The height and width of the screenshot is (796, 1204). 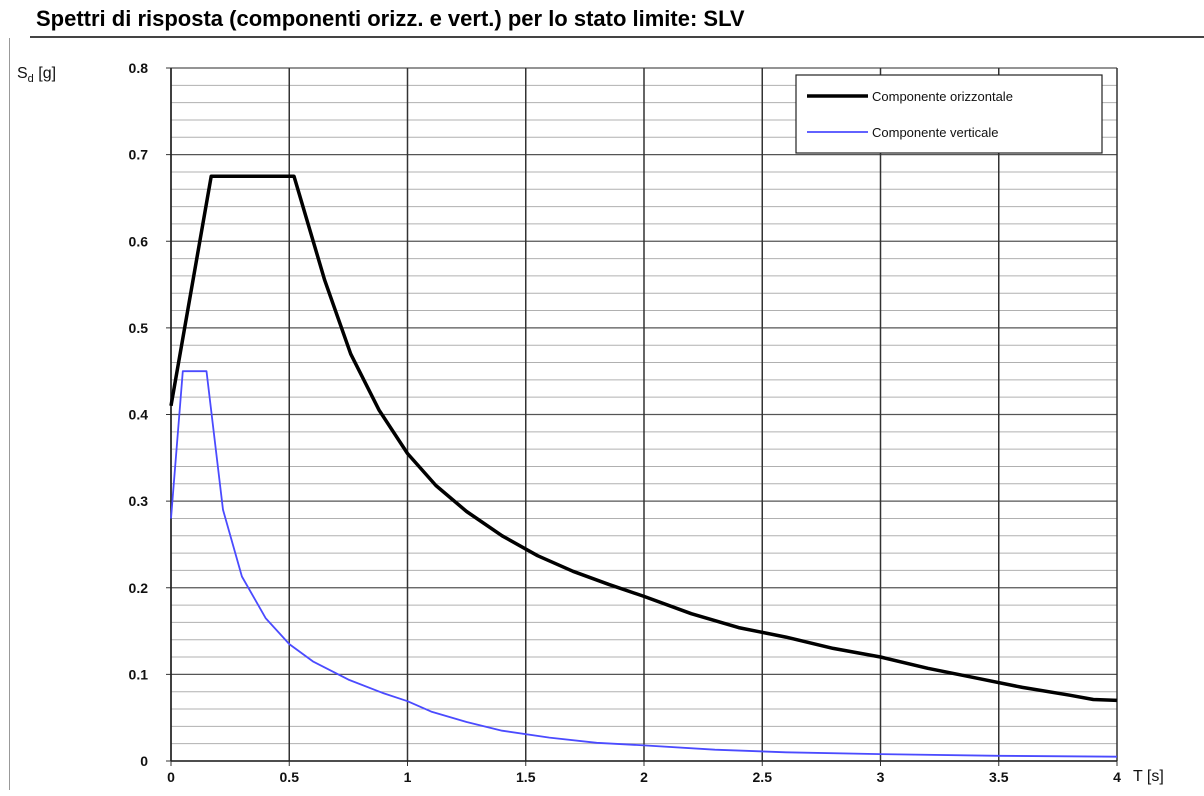 What do you see at coordinates (763, 777) in the screenshot?
I see `x-tick-label: 2.5` at bounding box center [763, 777].